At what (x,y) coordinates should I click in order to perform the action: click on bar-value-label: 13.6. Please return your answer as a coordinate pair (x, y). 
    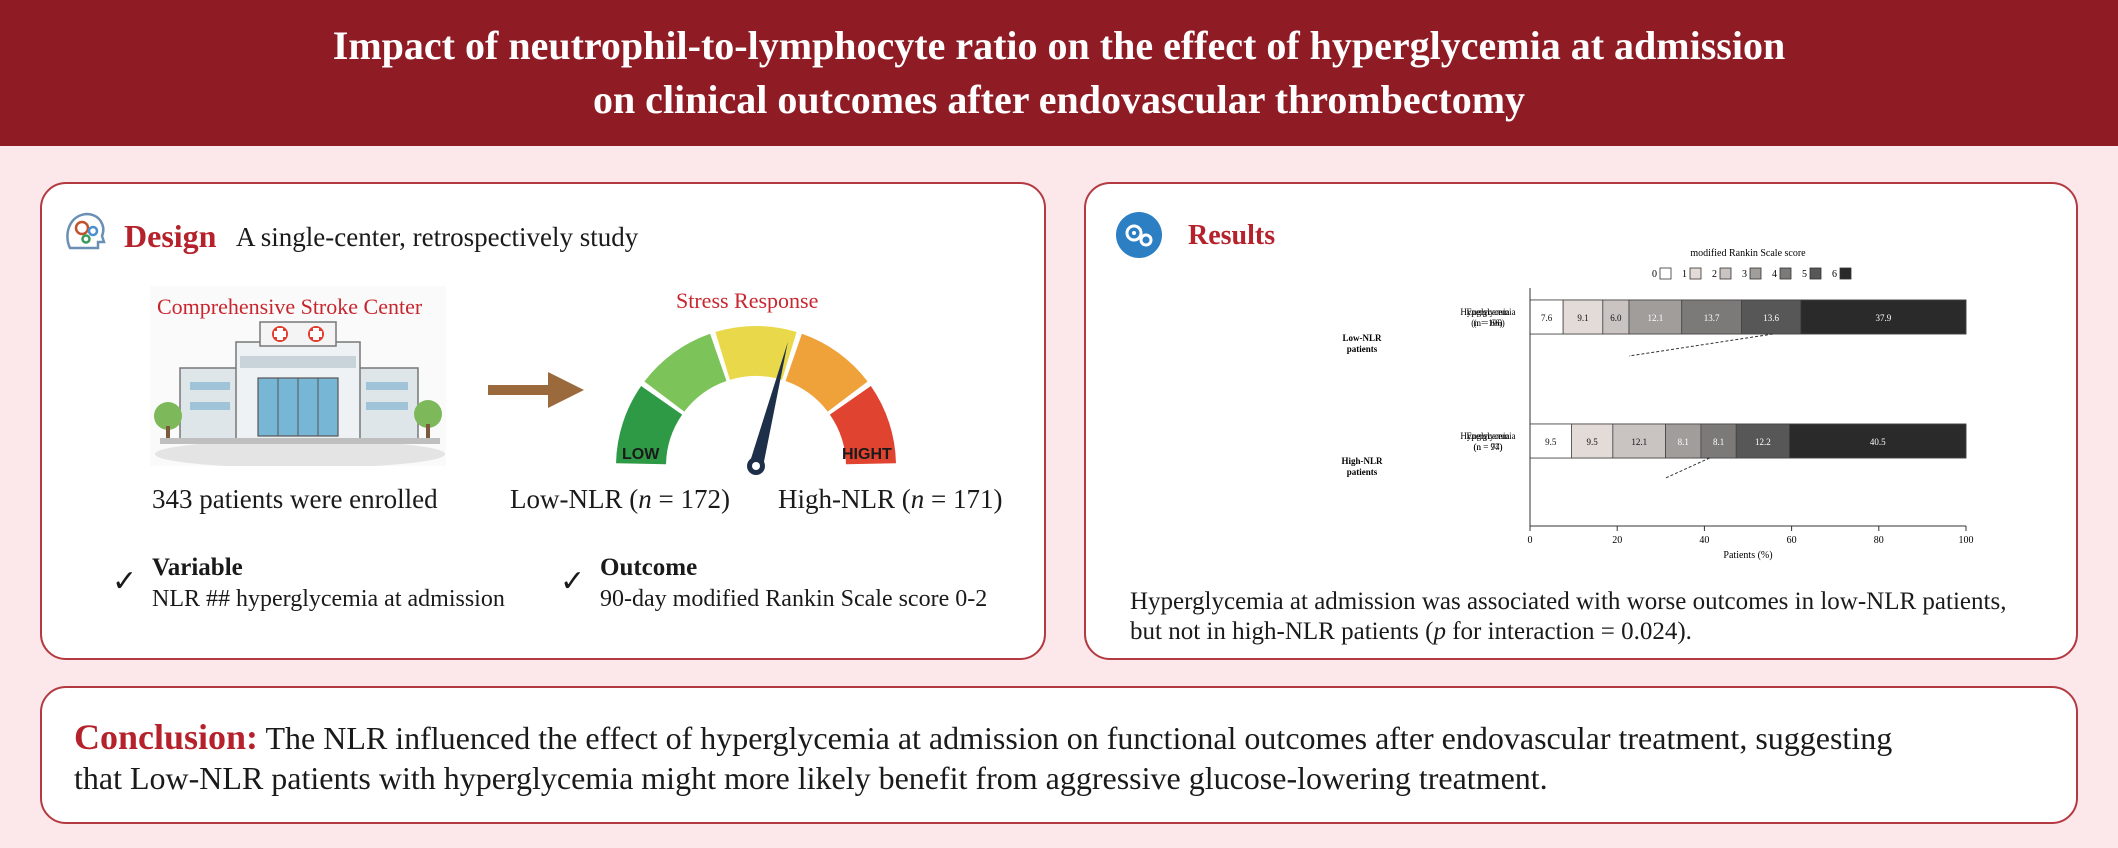
    Looking at the image, I should click on (1771, 318).